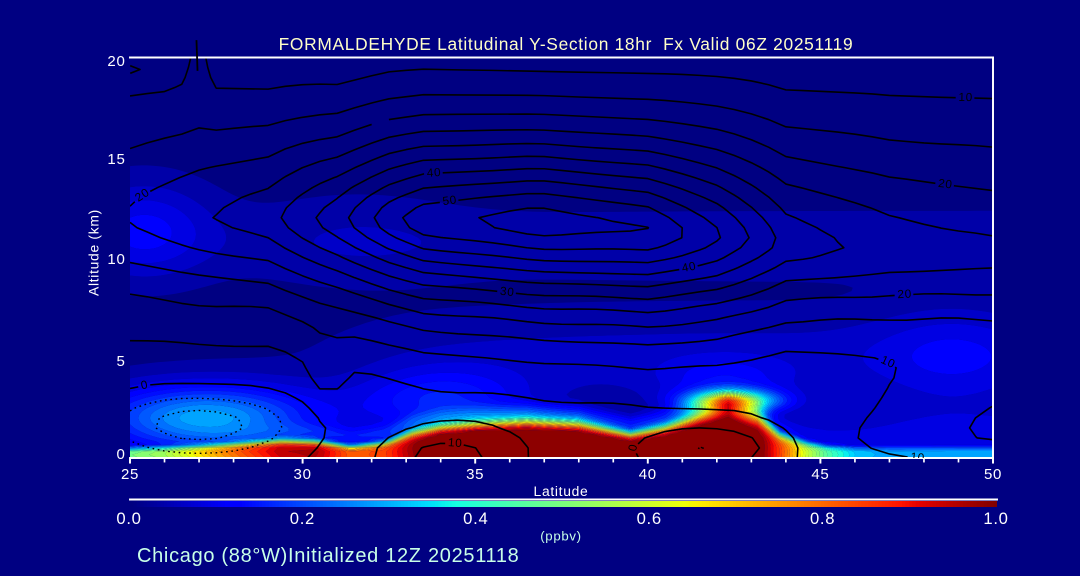 The height and width of the screenshot is (576, 1080). Describe the element at coordinates (649, 518) in the screenshot. I see `svg-text: 0.6` at that location.